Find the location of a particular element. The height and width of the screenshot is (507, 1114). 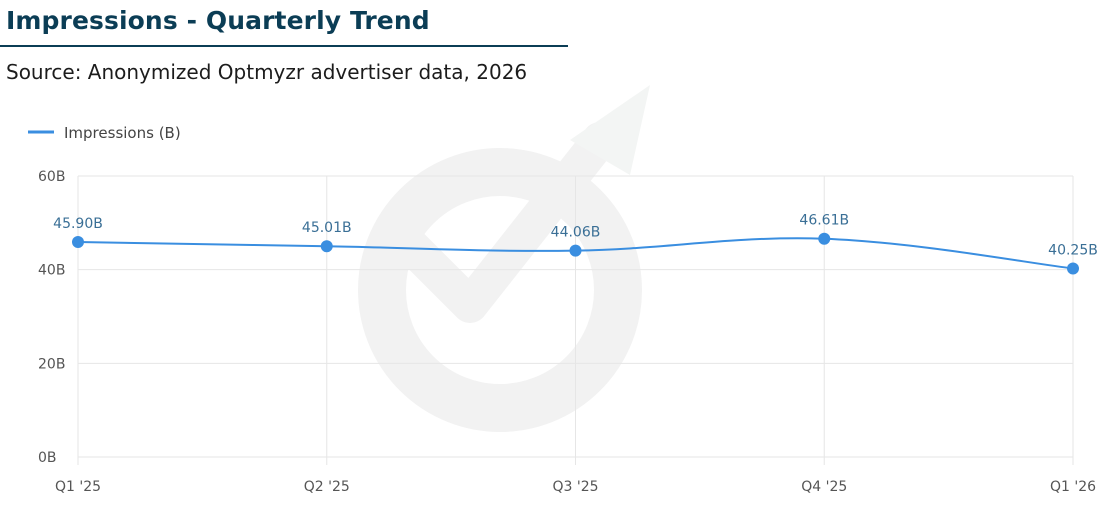

y-tick-label: 60B is located at coordinates (51, 177).